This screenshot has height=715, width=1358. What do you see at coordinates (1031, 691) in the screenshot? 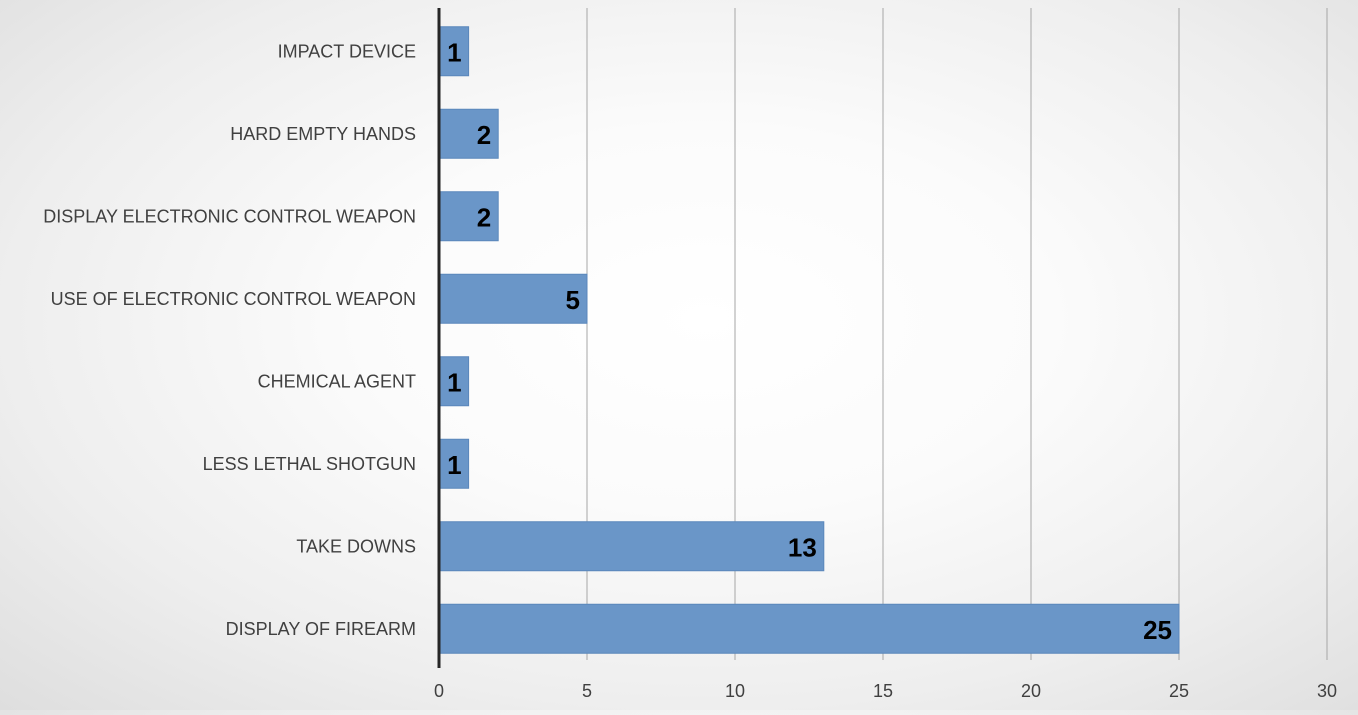
I see `x-tick-label-20: 20` at bounding box center [1031, 691].